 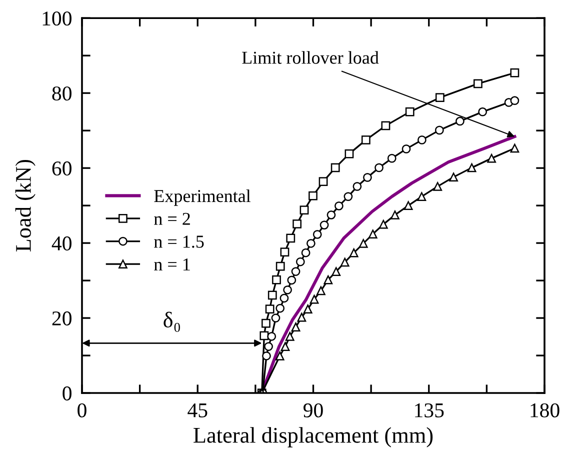 I want to click on annotation: δ₀, so click(x=172, y=322).